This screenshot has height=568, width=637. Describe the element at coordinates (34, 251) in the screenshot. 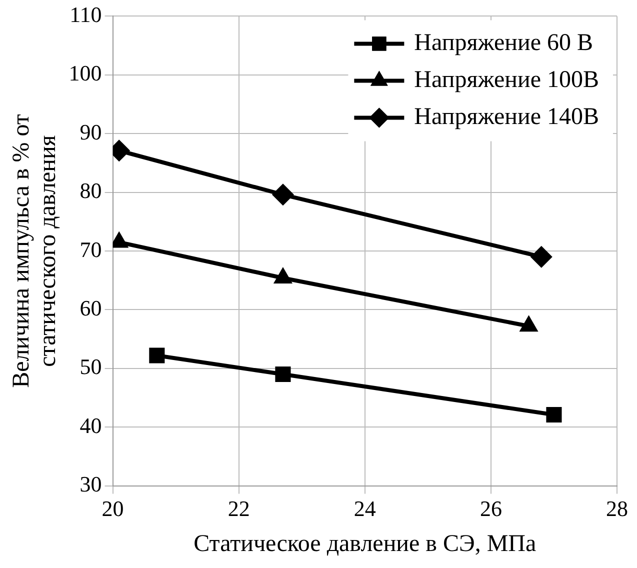

I see `y-axis-title: Величина импульса в % от статического давления` at that location.